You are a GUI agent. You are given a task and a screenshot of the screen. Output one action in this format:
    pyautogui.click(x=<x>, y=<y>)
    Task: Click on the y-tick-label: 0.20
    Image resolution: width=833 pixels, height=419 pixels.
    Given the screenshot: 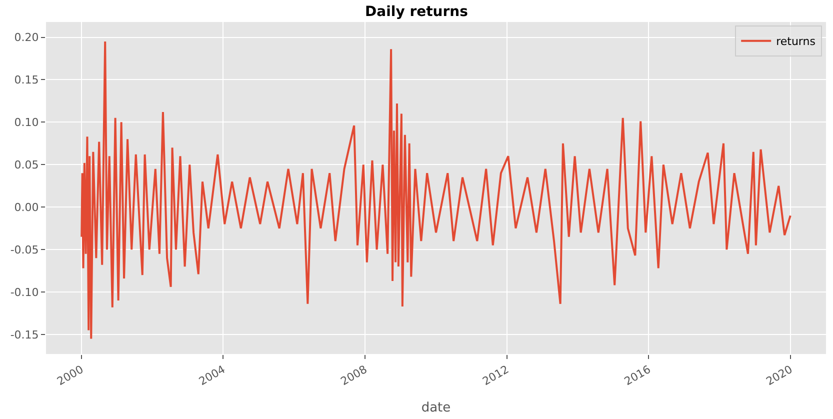 What is the action you would take?
    pyautogui.click(x=26, y=37)
    